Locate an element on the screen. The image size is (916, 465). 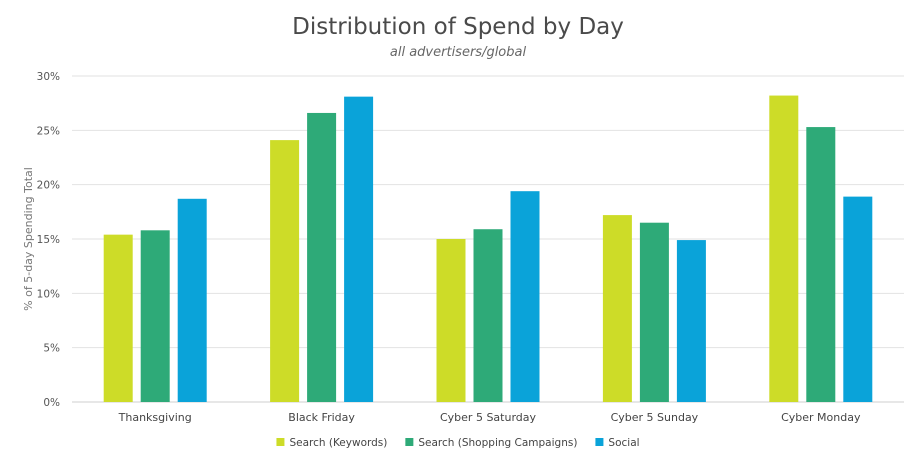
legend-item-1: Search (Keywords) is located at coordinates (331, 443).